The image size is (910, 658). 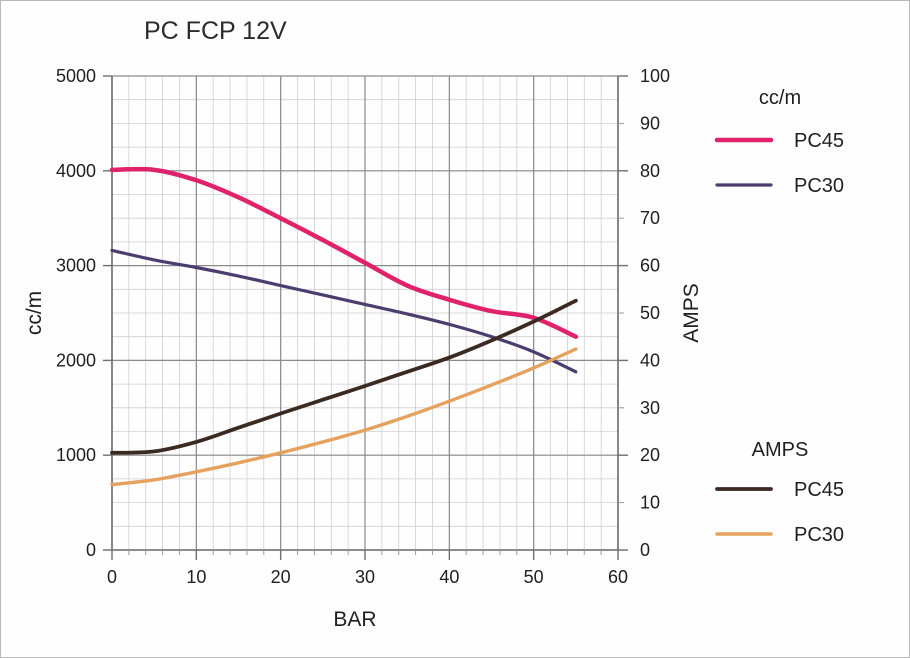 I want to click on y2-axis-tick-label: 30, so click(x=650, y=408).